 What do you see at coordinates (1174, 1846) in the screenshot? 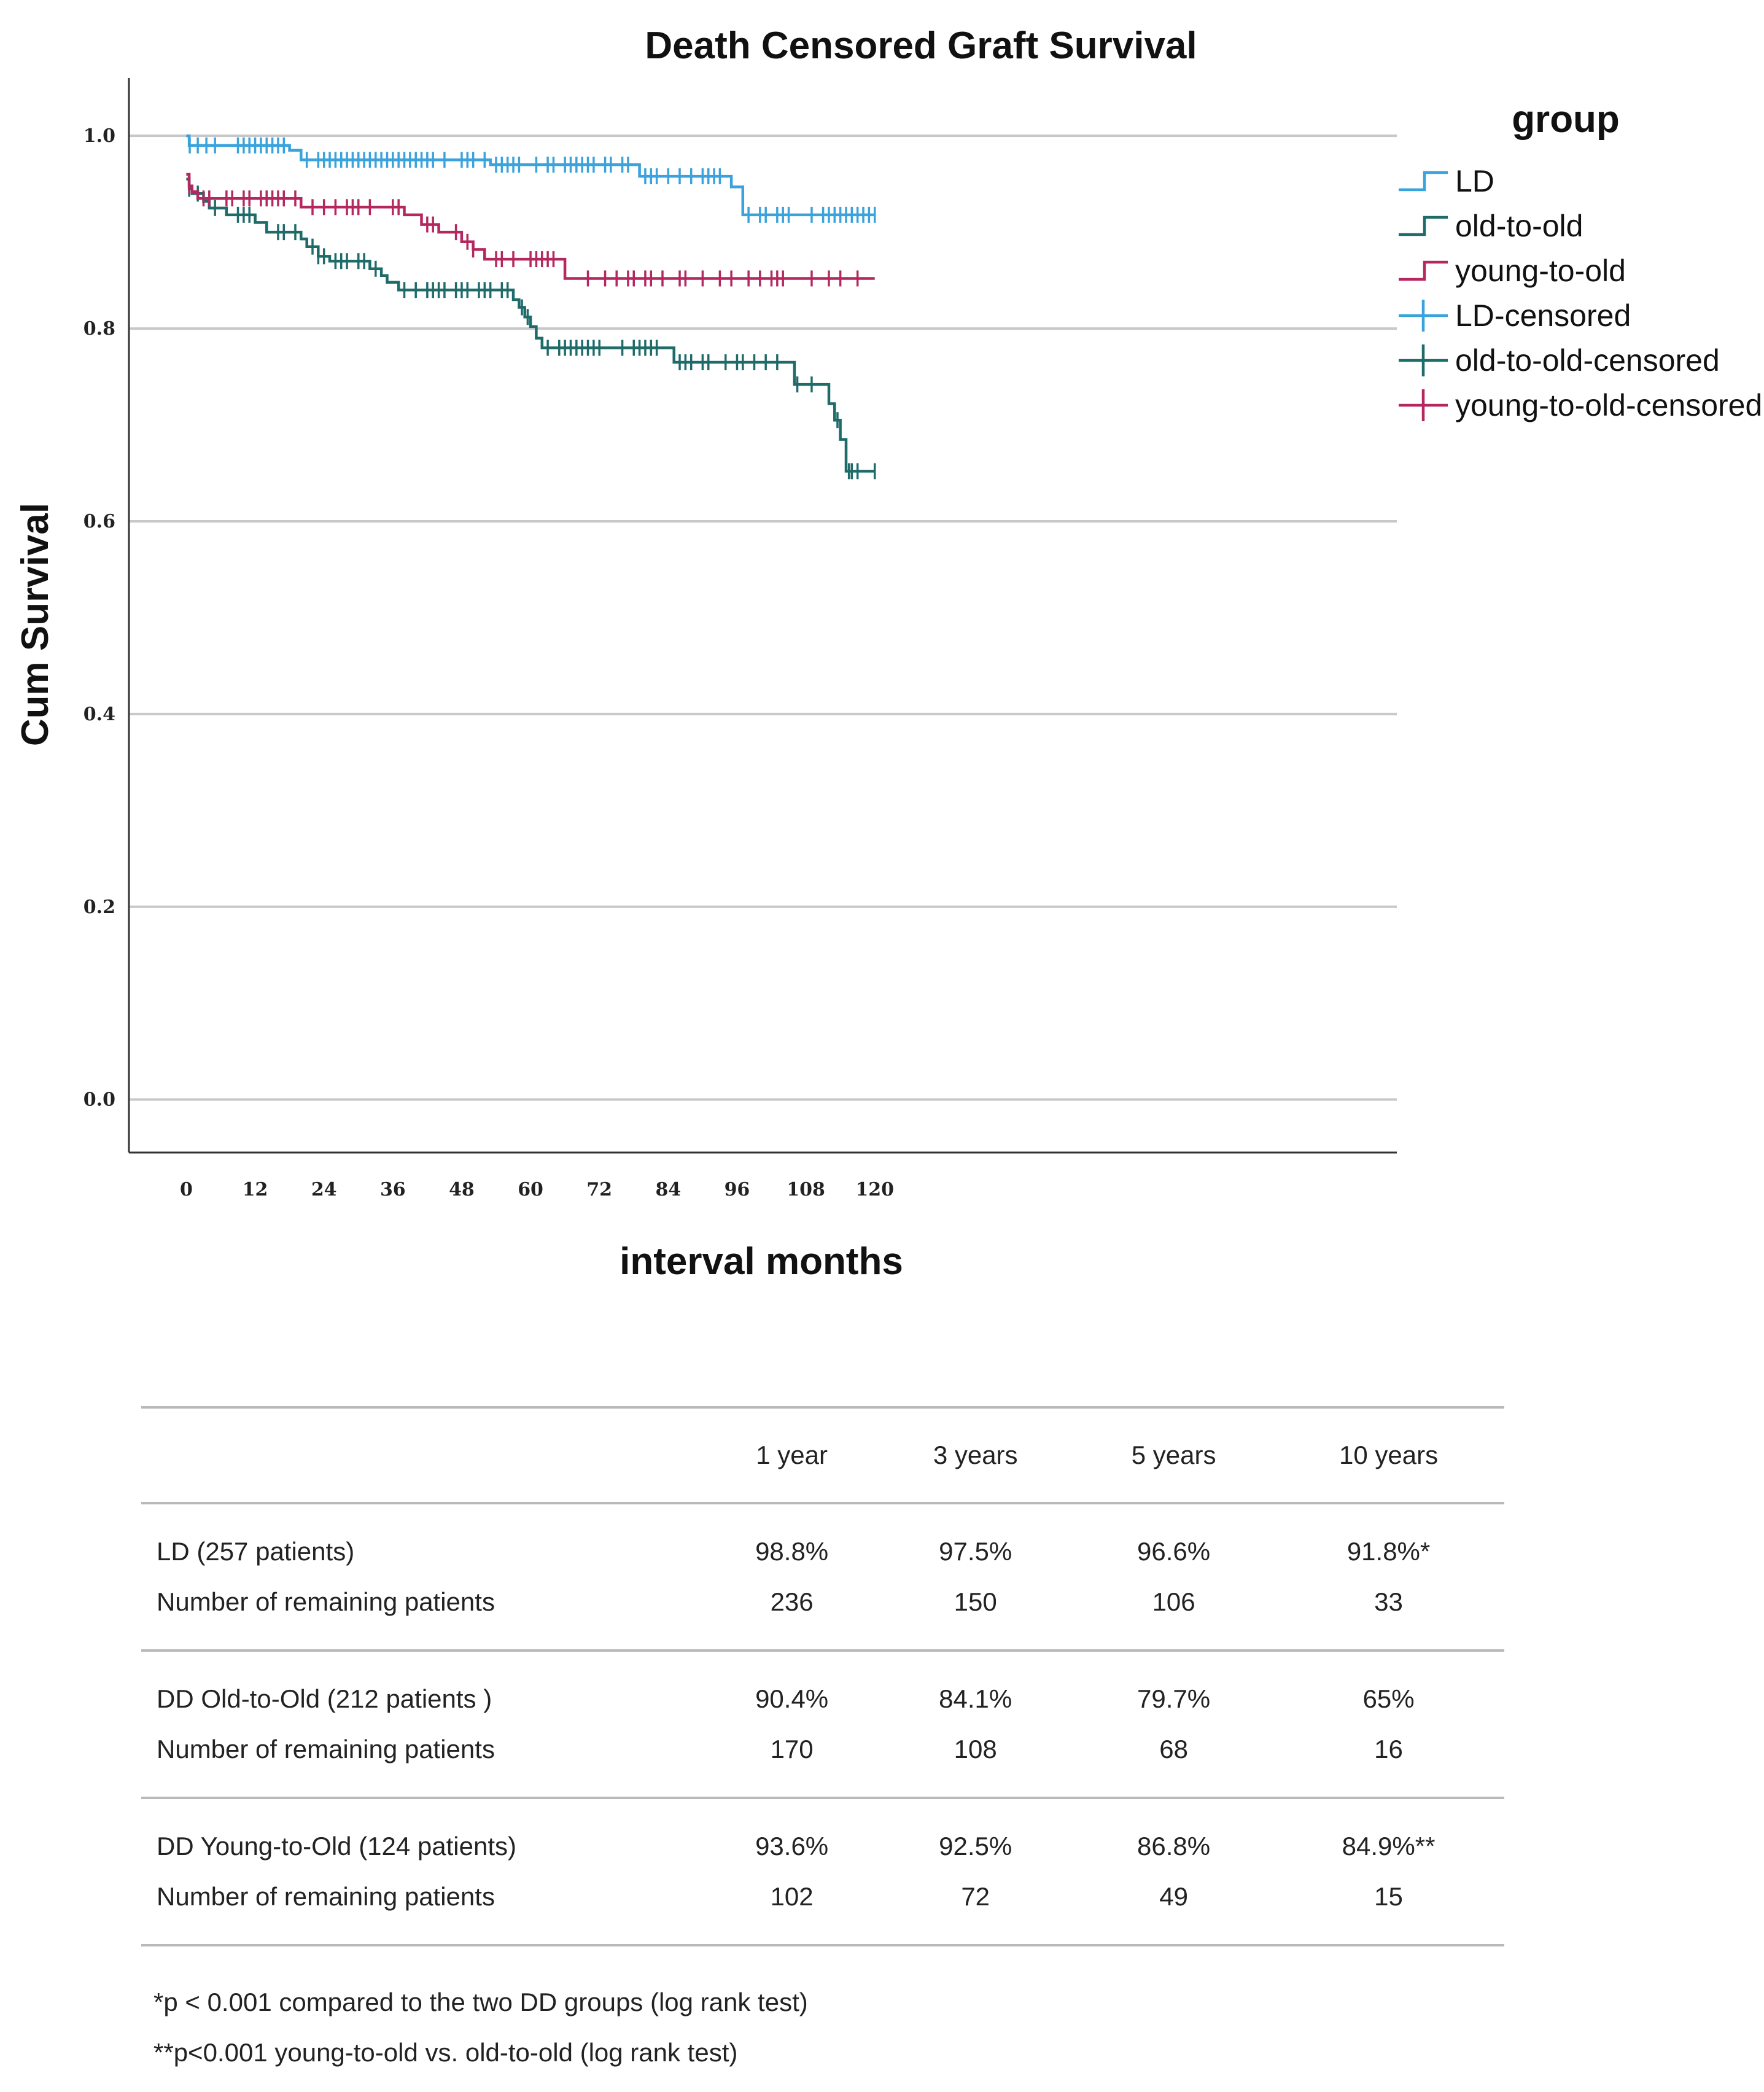
I see `cell-value: 86.8%` at bounding box center [1174, 1846].